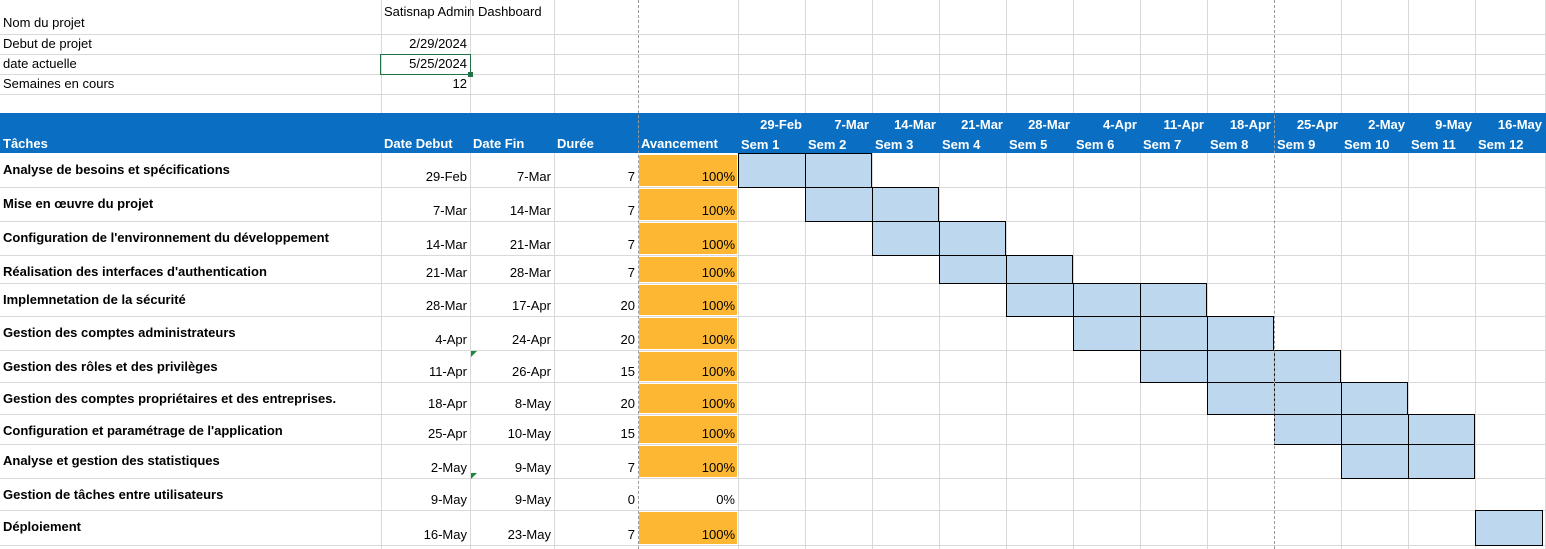 This screenshot has width=1546, height=549. Describe the element at coordinates (530, 210) in the screenshot. I see `task-end-date: 14-Mar` at that location.